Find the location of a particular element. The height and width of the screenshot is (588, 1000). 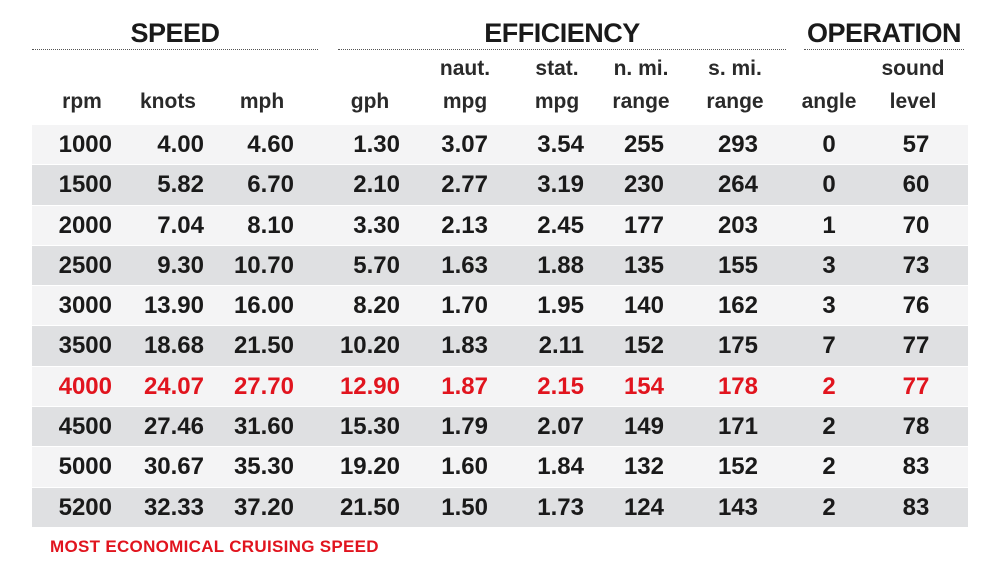

cell-gph: 21.50 is located at coordinates (369, 507).